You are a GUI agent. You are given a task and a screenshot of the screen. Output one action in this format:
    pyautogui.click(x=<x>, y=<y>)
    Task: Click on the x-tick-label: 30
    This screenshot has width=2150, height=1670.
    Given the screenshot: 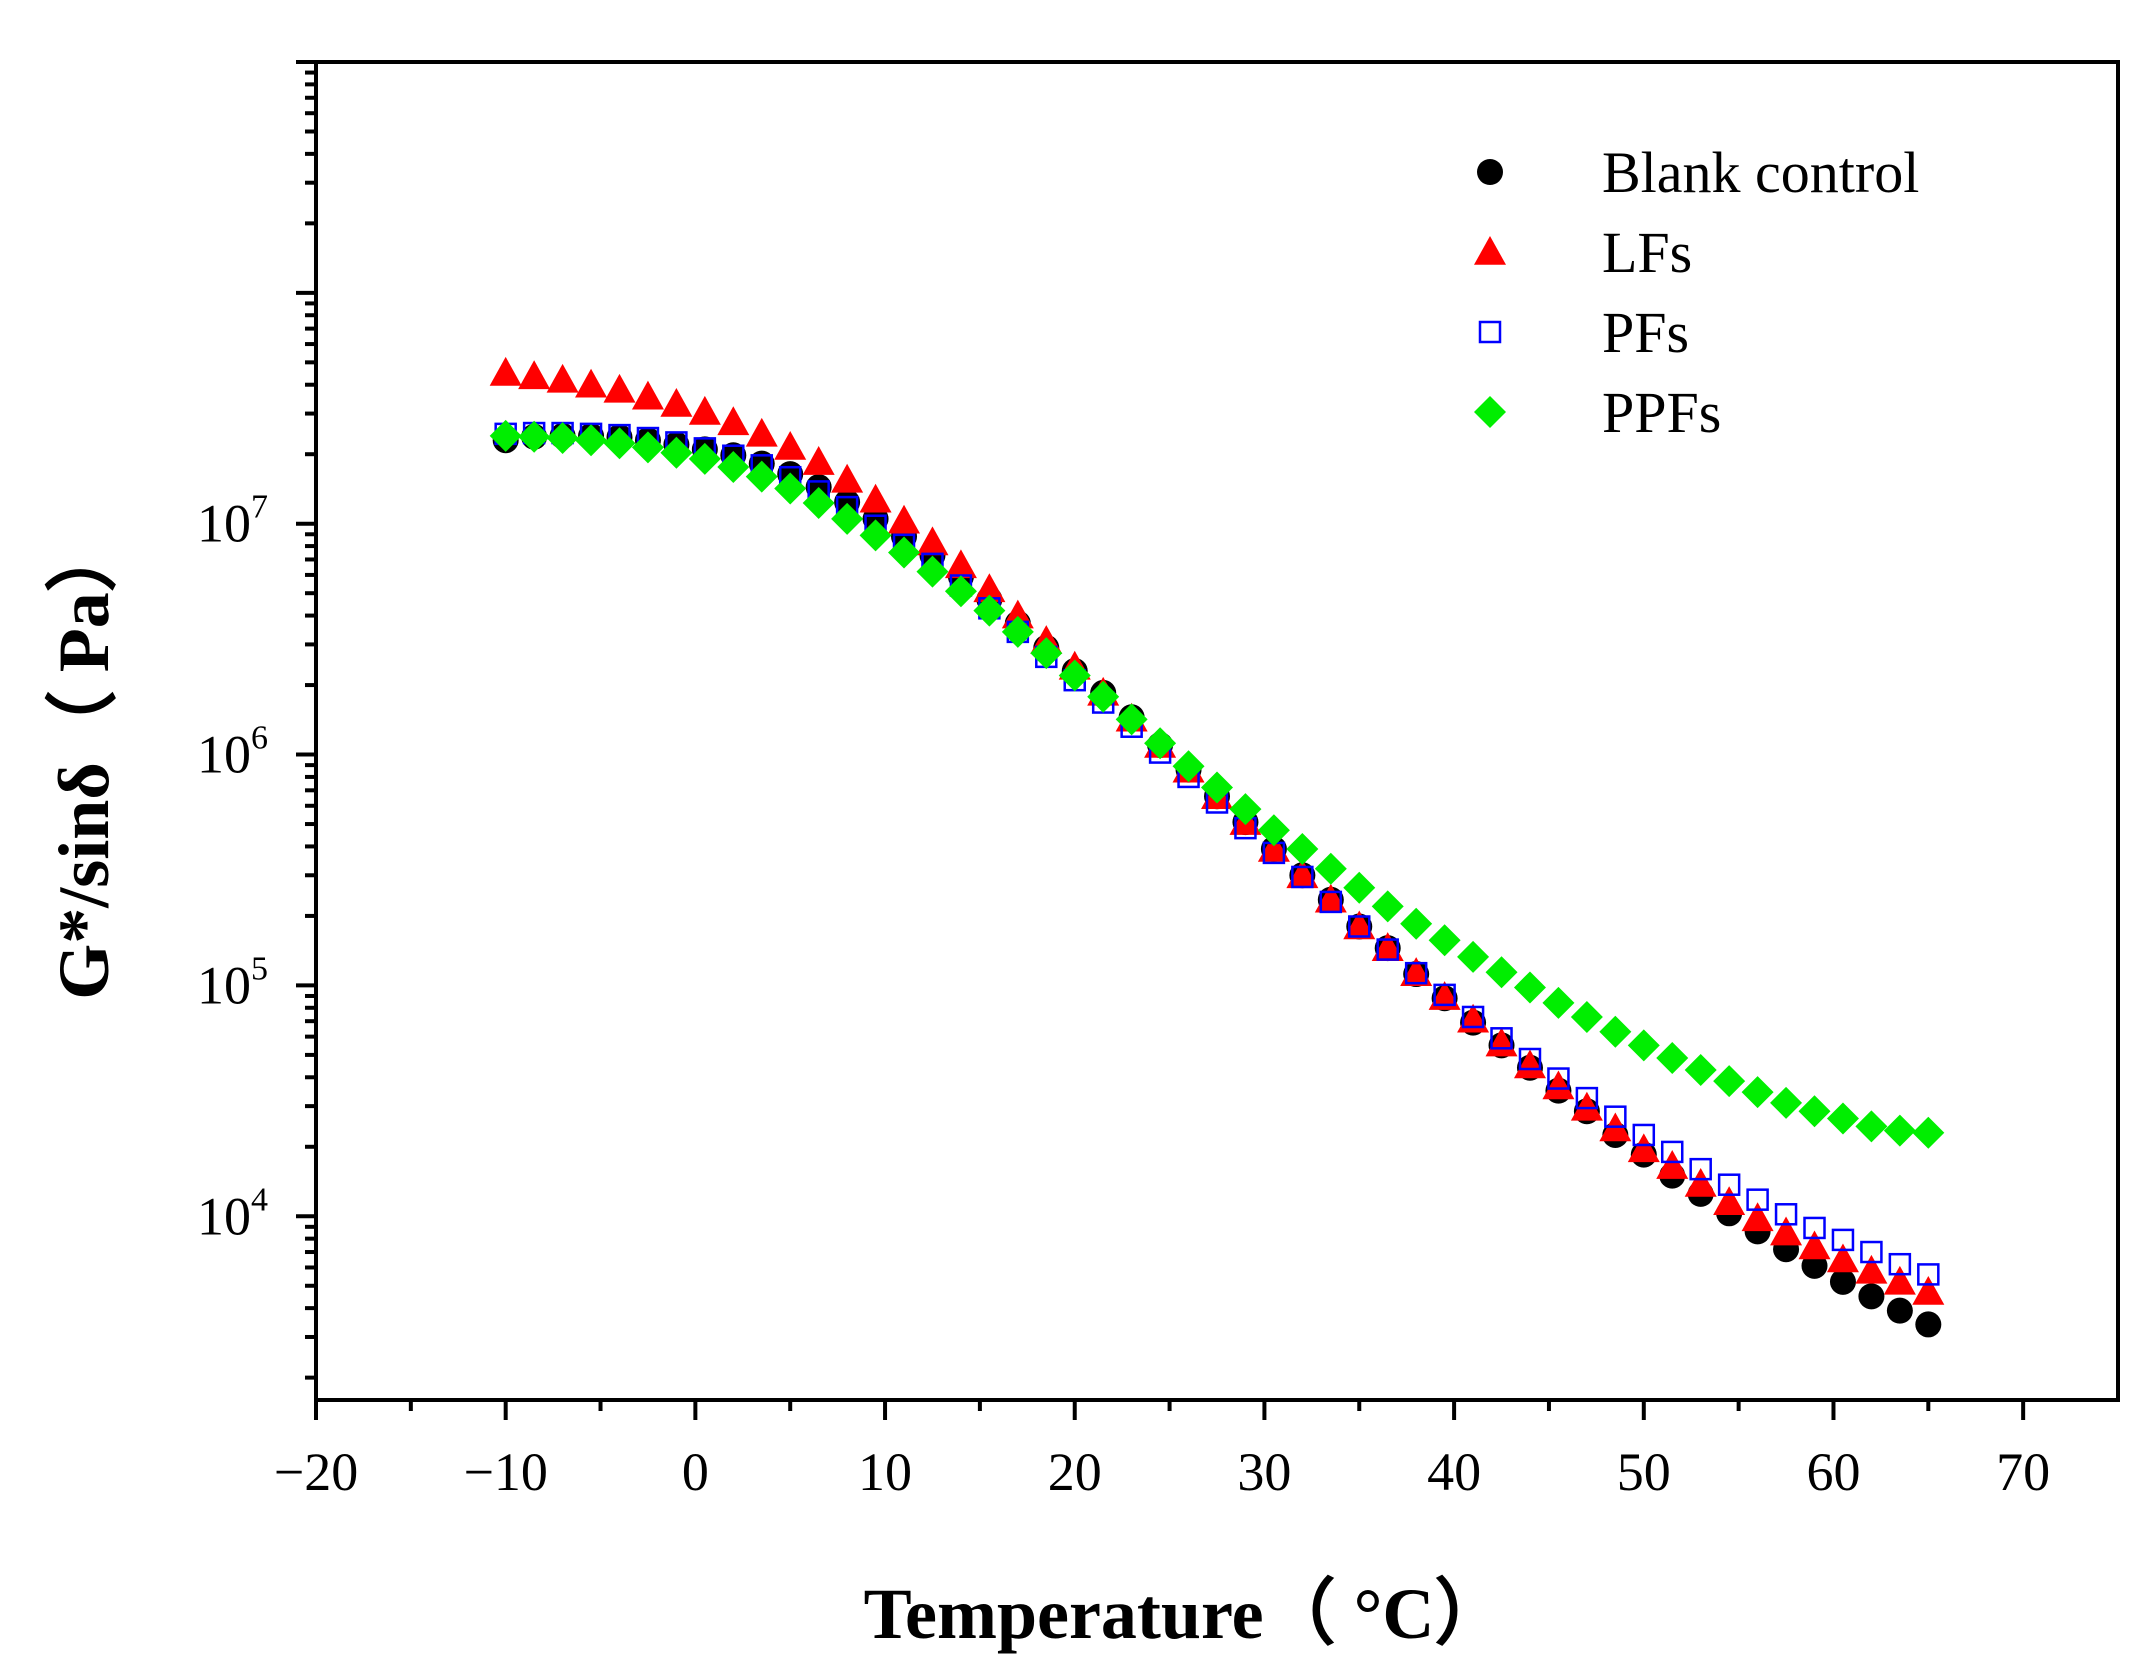 What is the action you would take?
    pyautogui.click(x=1264, y=1472)
    